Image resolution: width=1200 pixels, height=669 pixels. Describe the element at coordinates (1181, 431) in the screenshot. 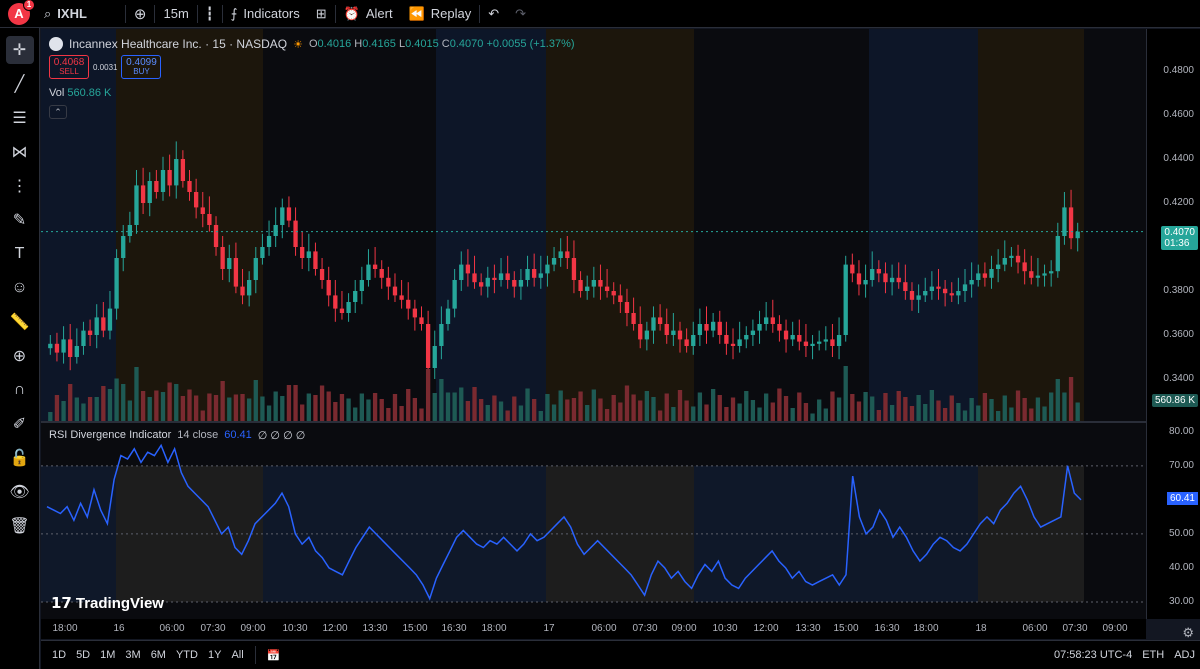

I see `rsi-tick-label: 80.00` at that location.